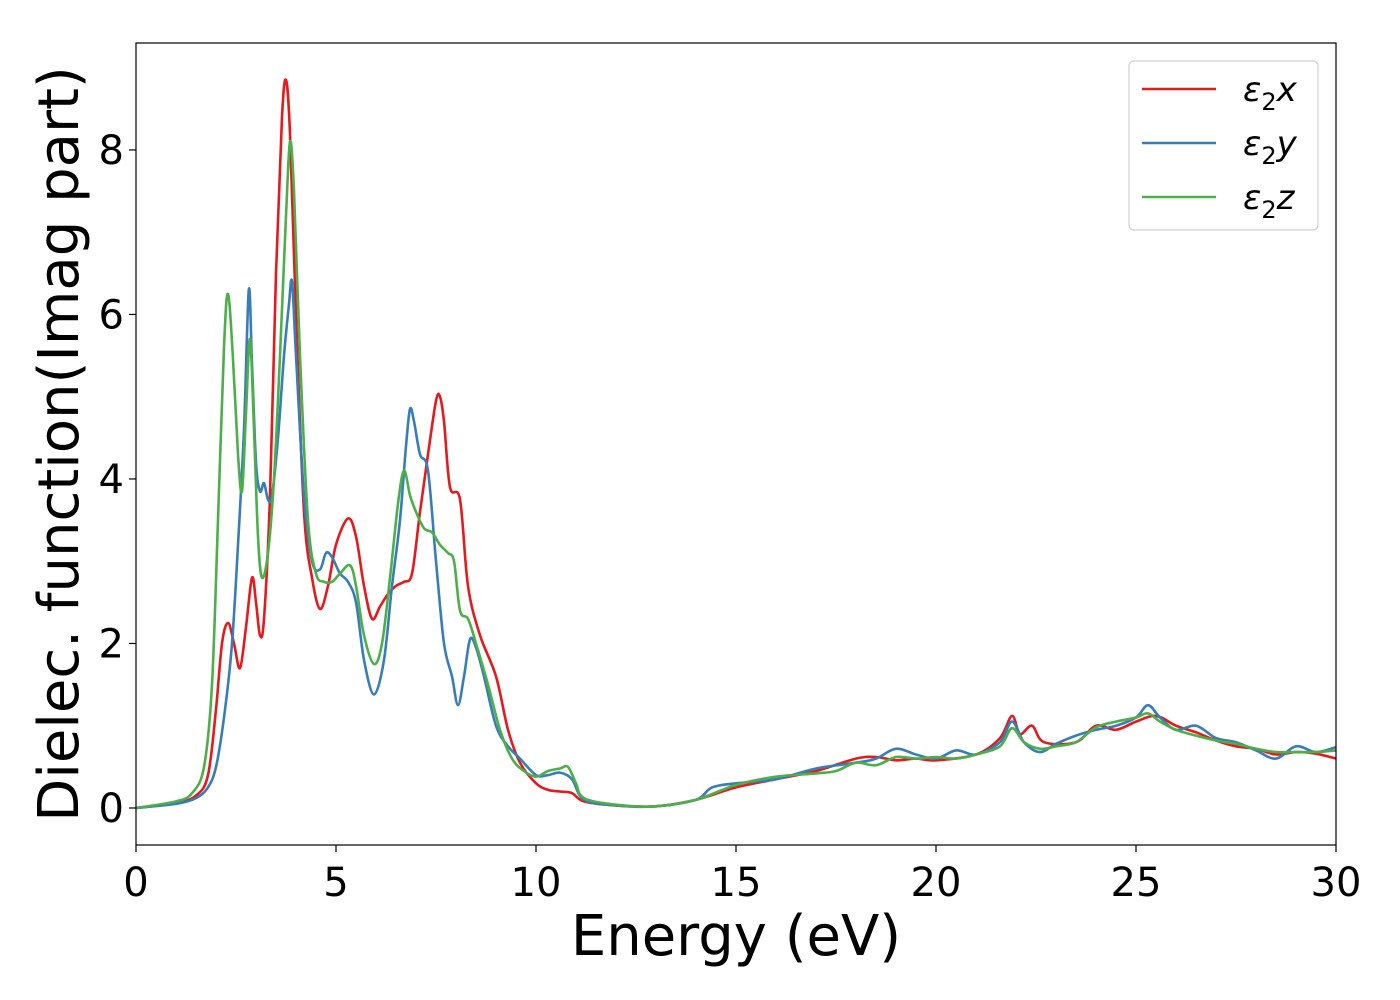 Image resolution: width=1400 pixels, height=1000 pixels. What do you see at coordinates (736, 936) in the screenshot?
I see `x-axis-label: Energy (eV)` at bounding box center [736, 936].